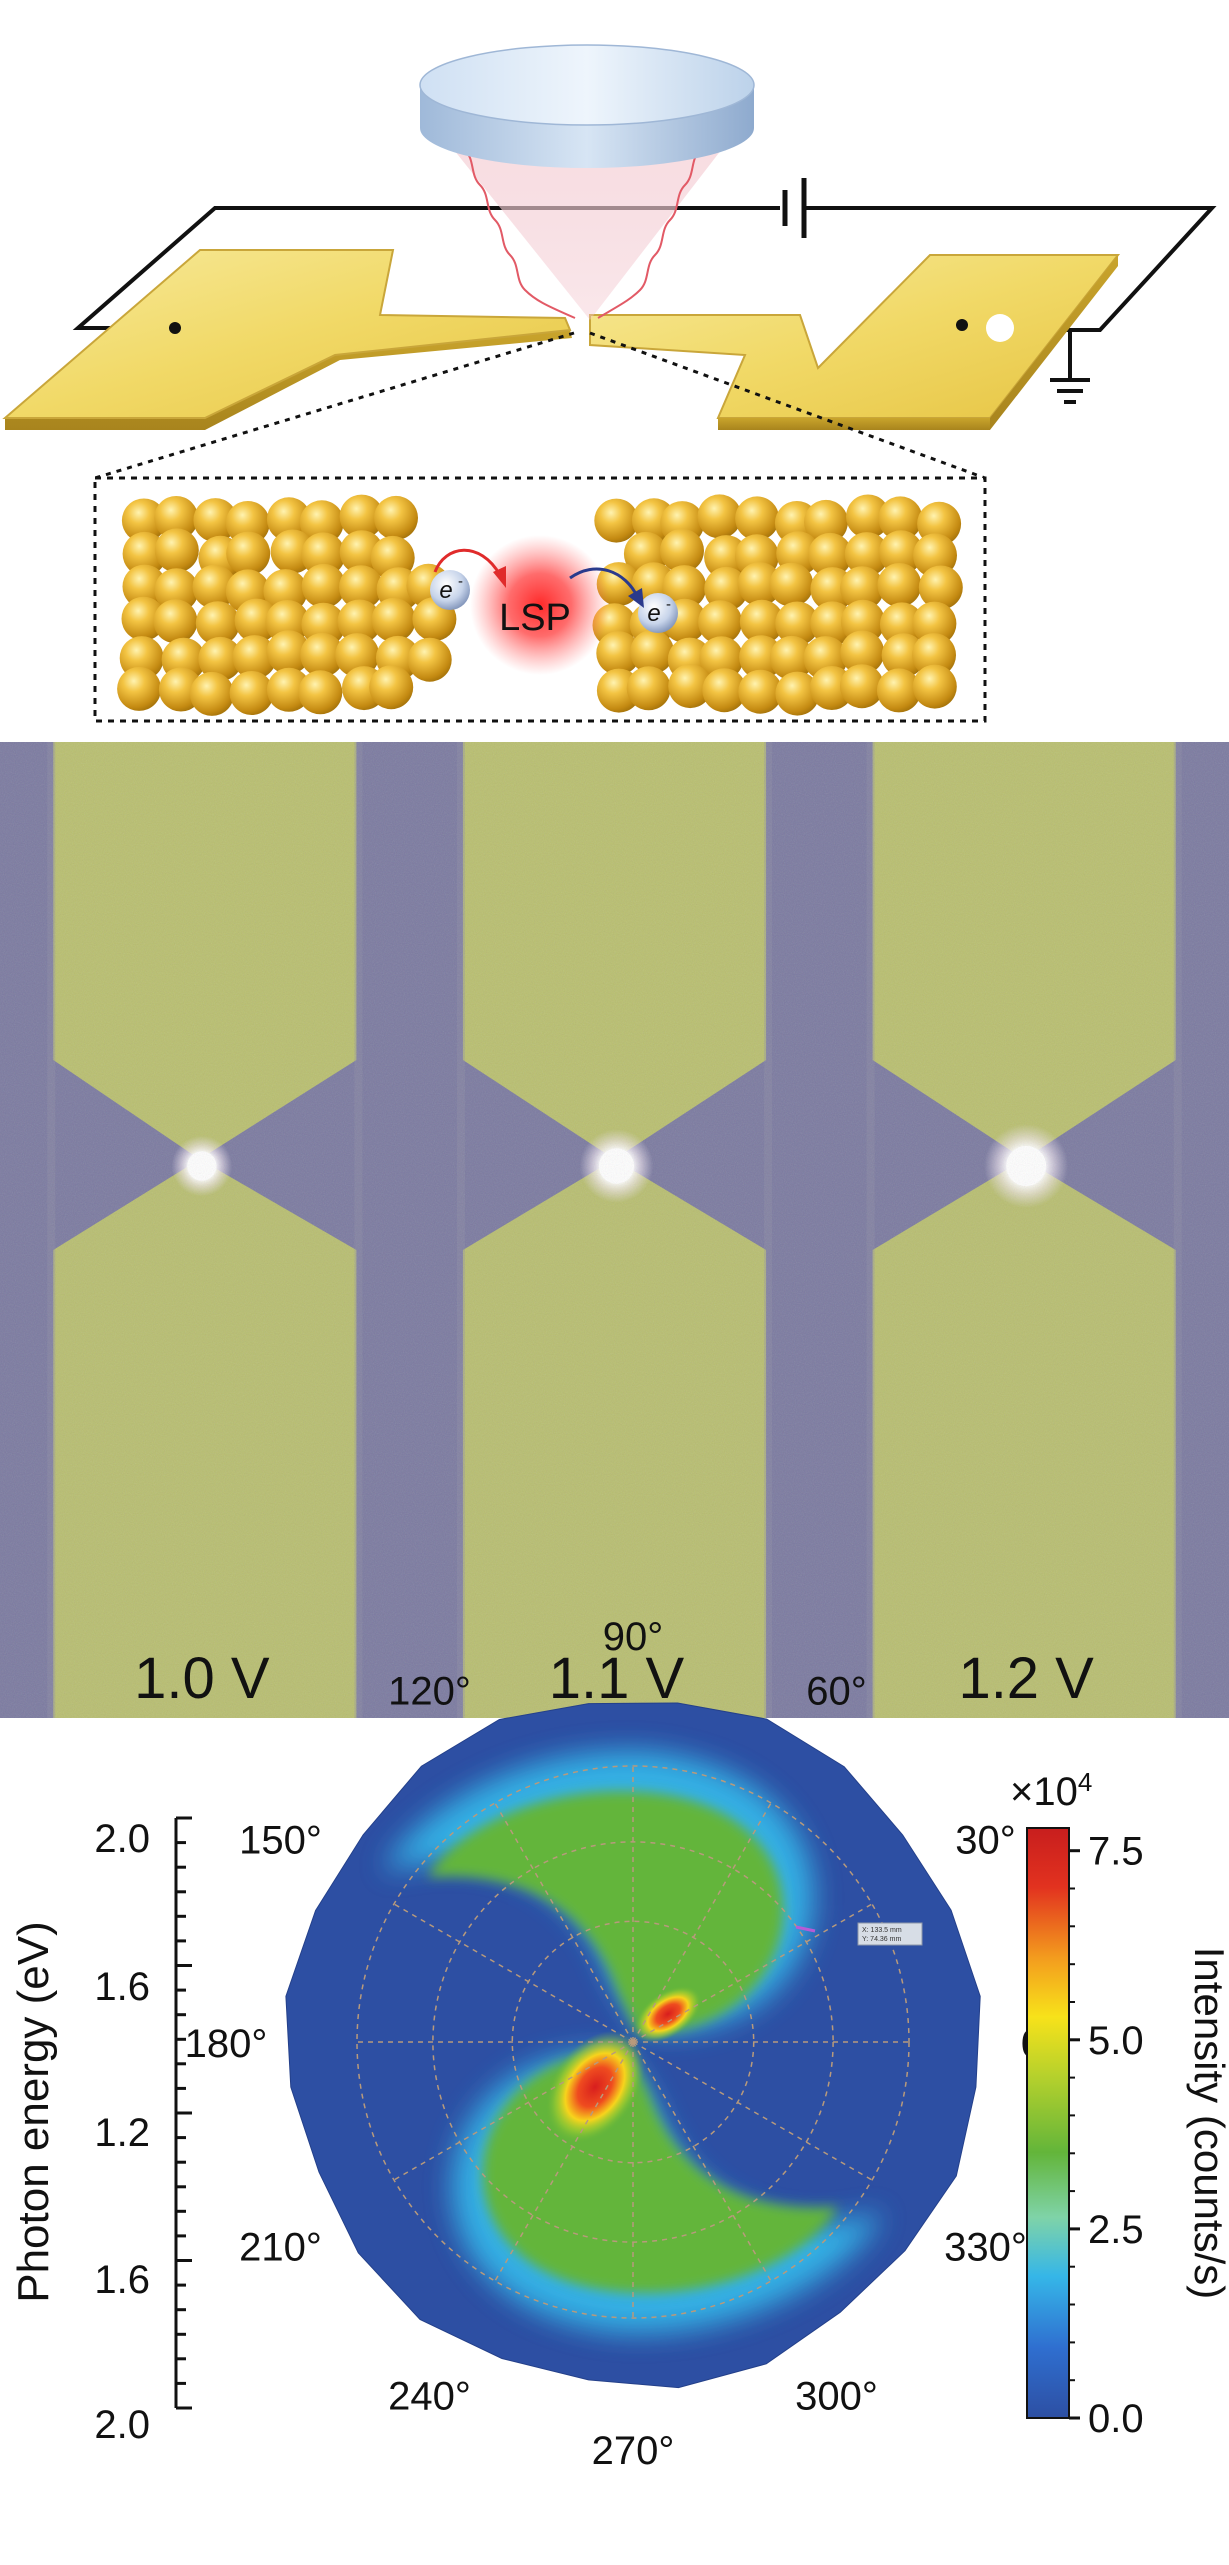  What do you see at coordinates (649, 234) in the screenshot?
I see `emission-wave-right` at bounding box center [649, 234].